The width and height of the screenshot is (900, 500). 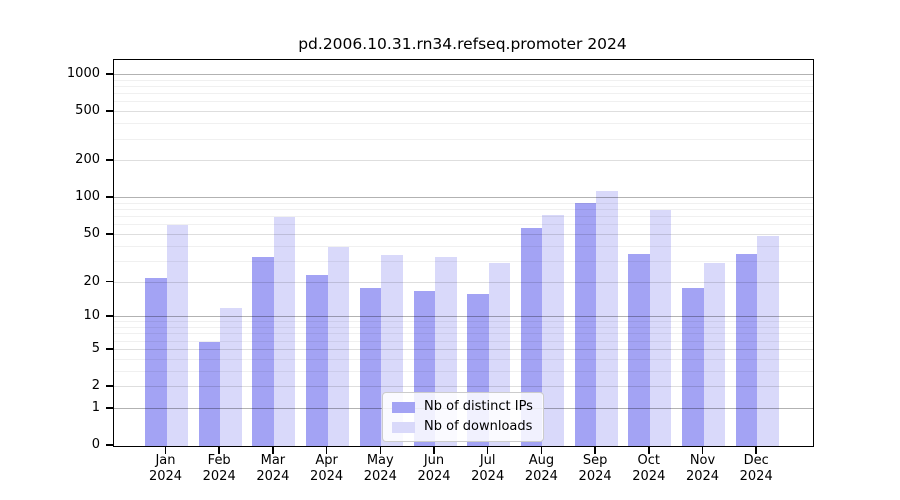 What do you see at coordinates (649, 468) in the screenshot?
I see `x-tick-label-oct: Oct 2024` at bounding box center [649, 468].